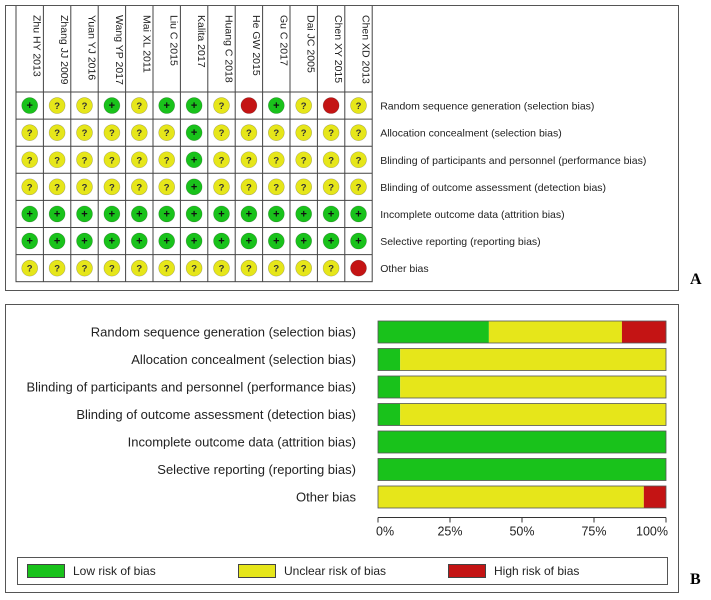 The image size is (711, 600). Describe the element at coordinates (304, 241) in the screenshot. I see `judgement-low-dai-jc-2005` at that location.